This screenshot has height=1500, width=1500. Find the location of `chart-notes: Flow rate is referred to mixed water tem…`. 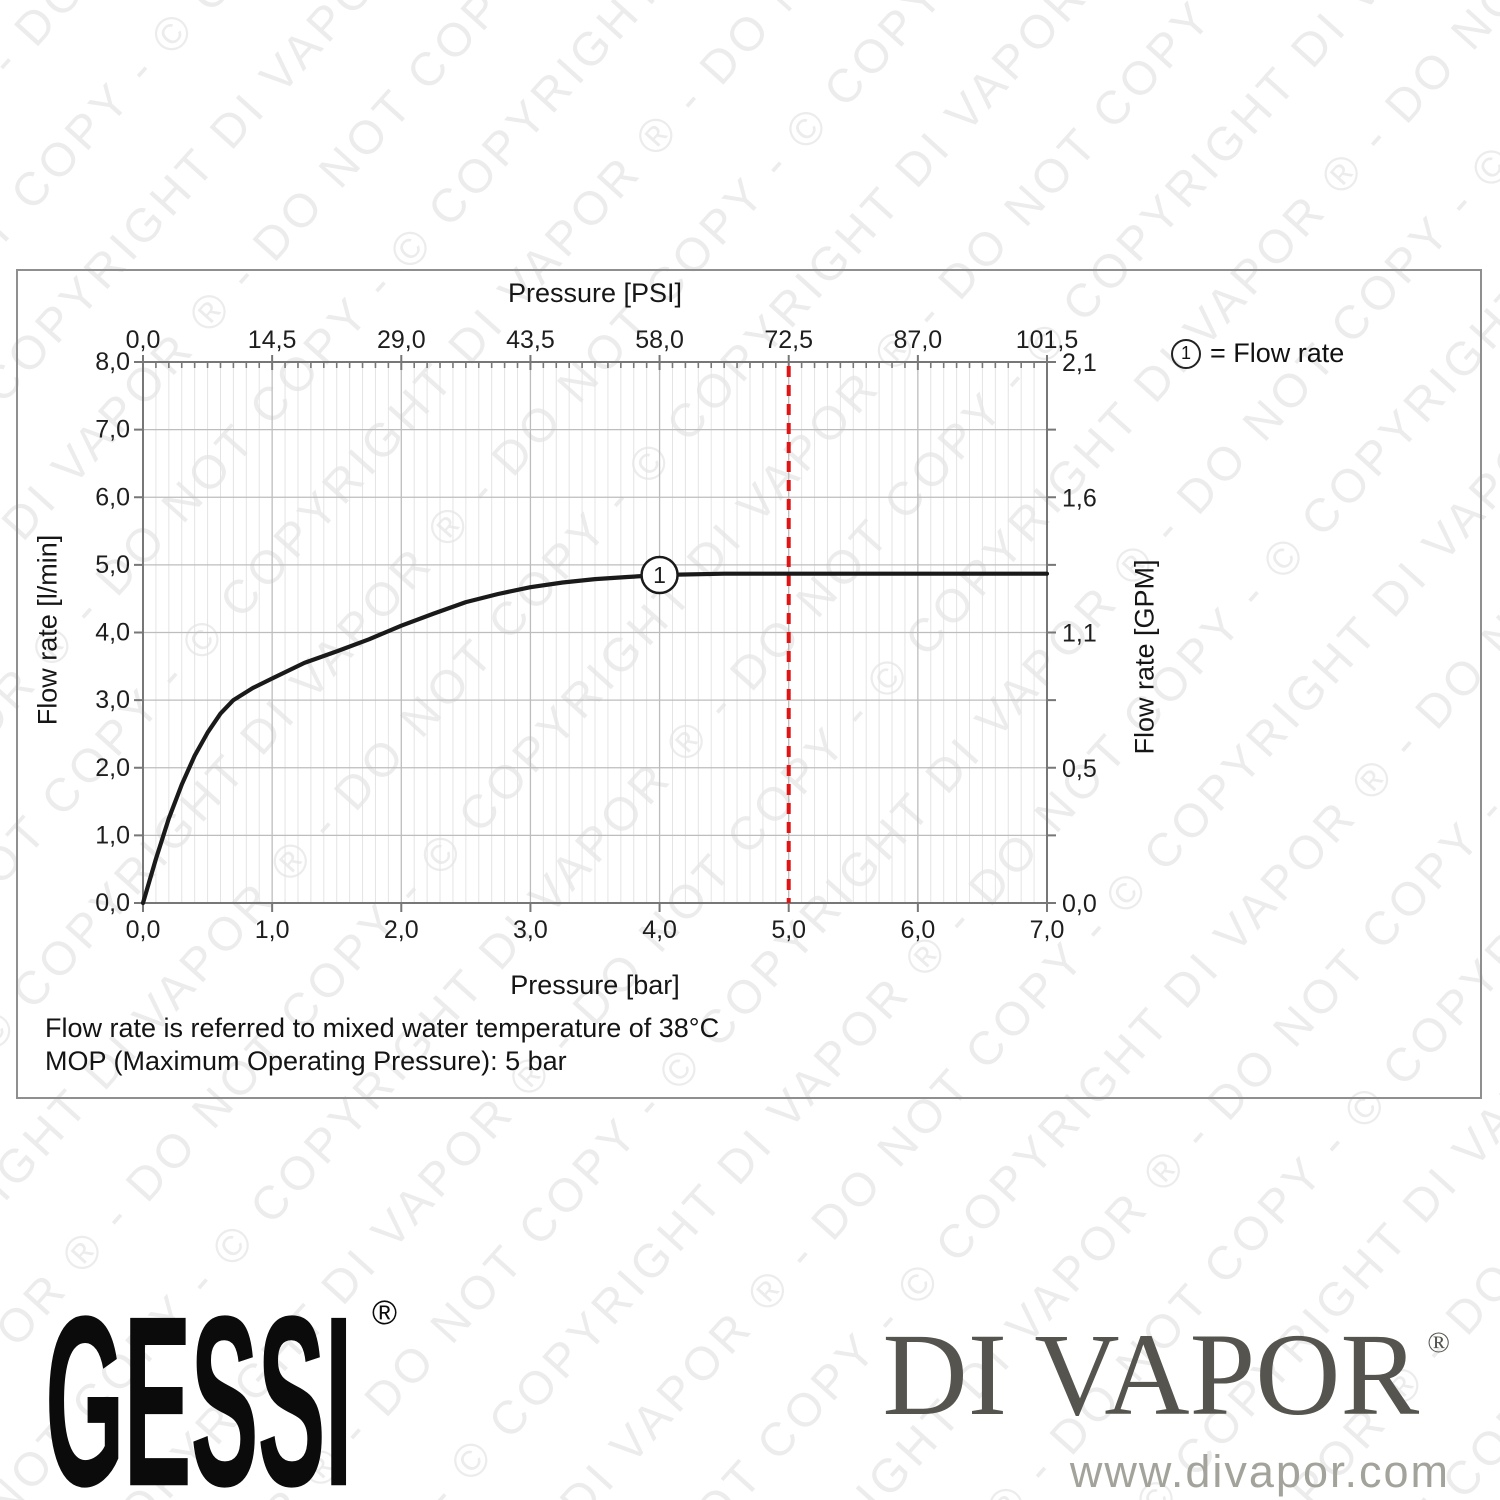

chart-notes: Flow rate is referred to mixed water tem… is located at coordinates (382, 1045).